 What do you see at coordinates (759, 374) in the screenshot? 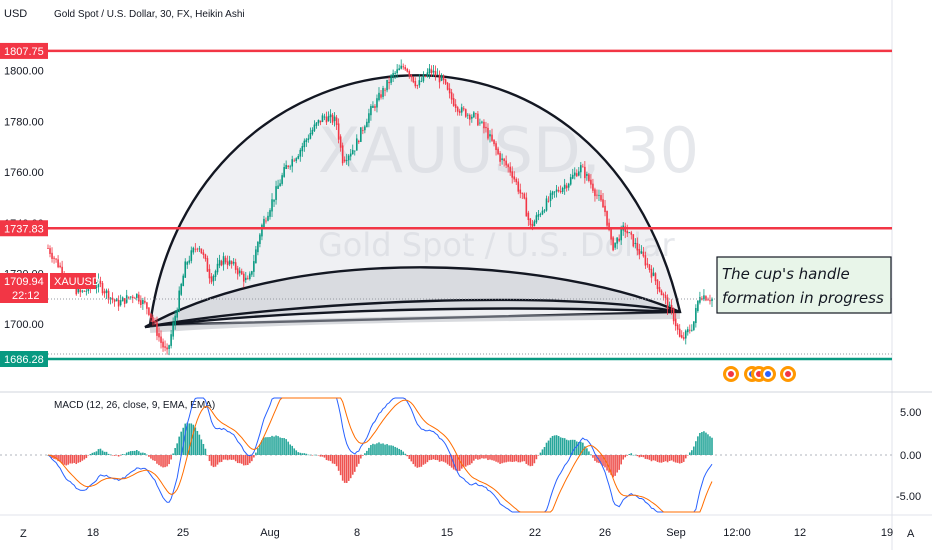
I see `economic-event-icons` at bounding box center [759, 374].